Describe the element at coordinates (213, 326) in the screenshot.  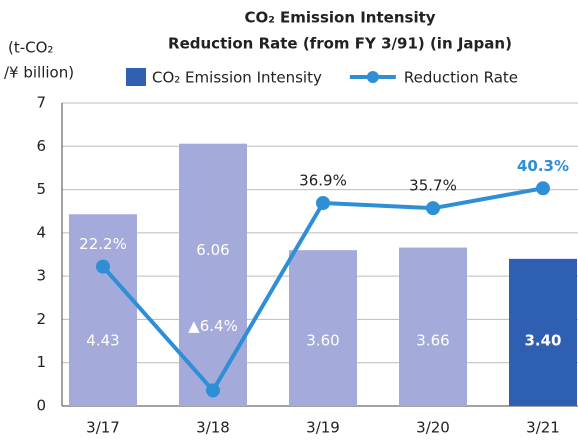
I see `line-value-label: ▲6.4%` at that location.